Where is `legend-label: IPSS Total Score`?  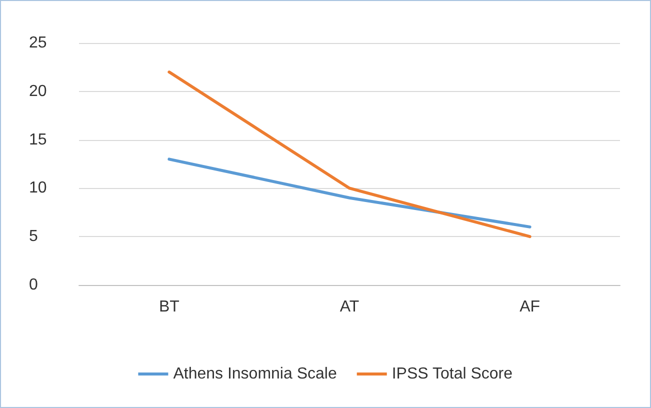 legend-label: IPSS Total Score is located at coordinates (452, 374).